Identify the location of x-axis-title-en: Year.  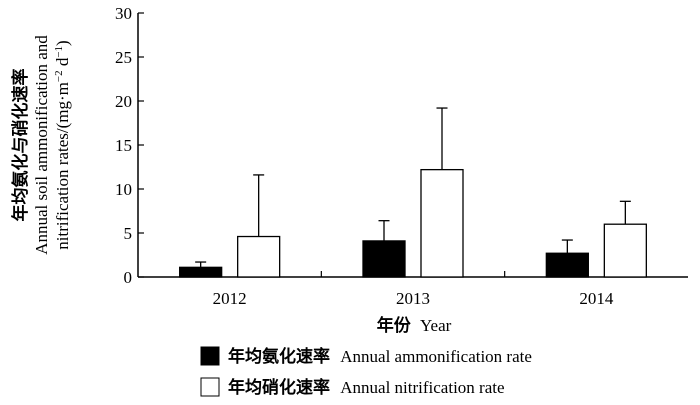
(436, 325).